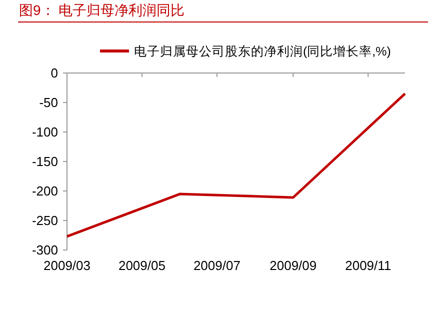  Describe the element at coordinates (262, 50) in the screenshot. I see `legend-label: 电子归属母公司股东的净利润(同比增长率,%)` at that location.